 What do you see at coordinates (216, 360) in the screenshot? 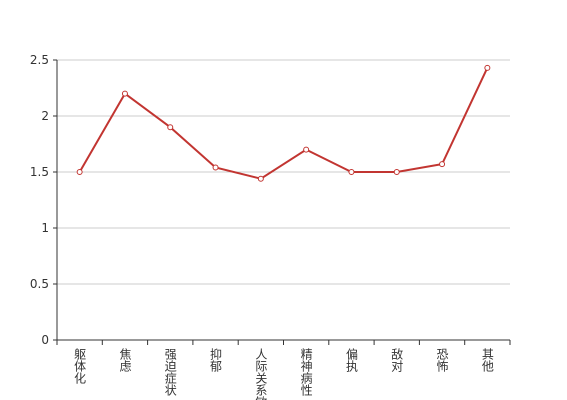
I see `x-tick-label: 抑郁` at bounding box center [216, 360].